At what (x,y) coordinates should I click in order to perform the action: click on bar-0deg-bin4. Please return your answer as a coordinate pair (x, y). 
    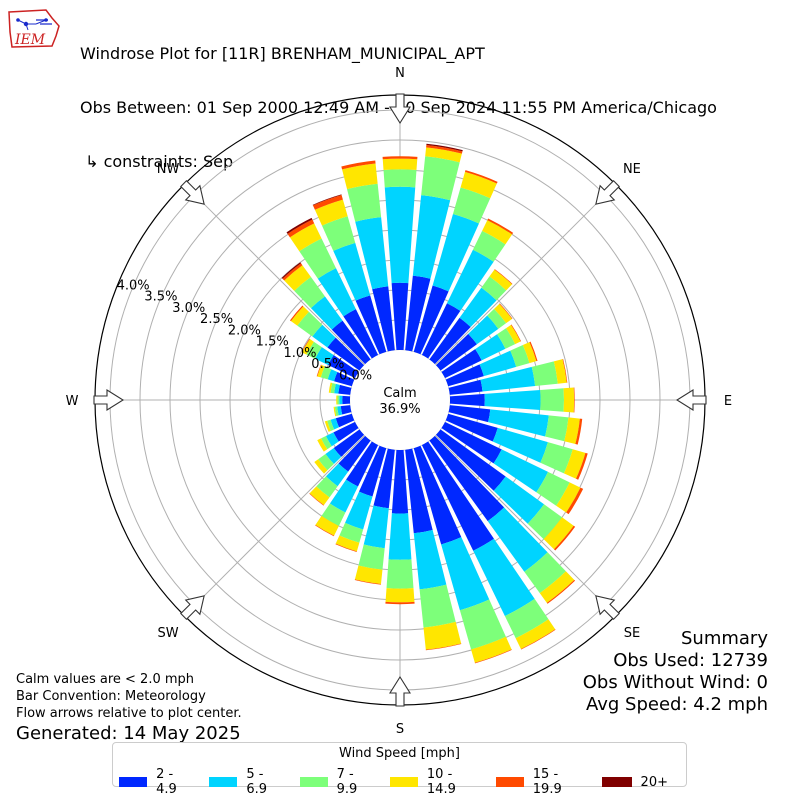
    Looking at the image, I should click on (400, 158).